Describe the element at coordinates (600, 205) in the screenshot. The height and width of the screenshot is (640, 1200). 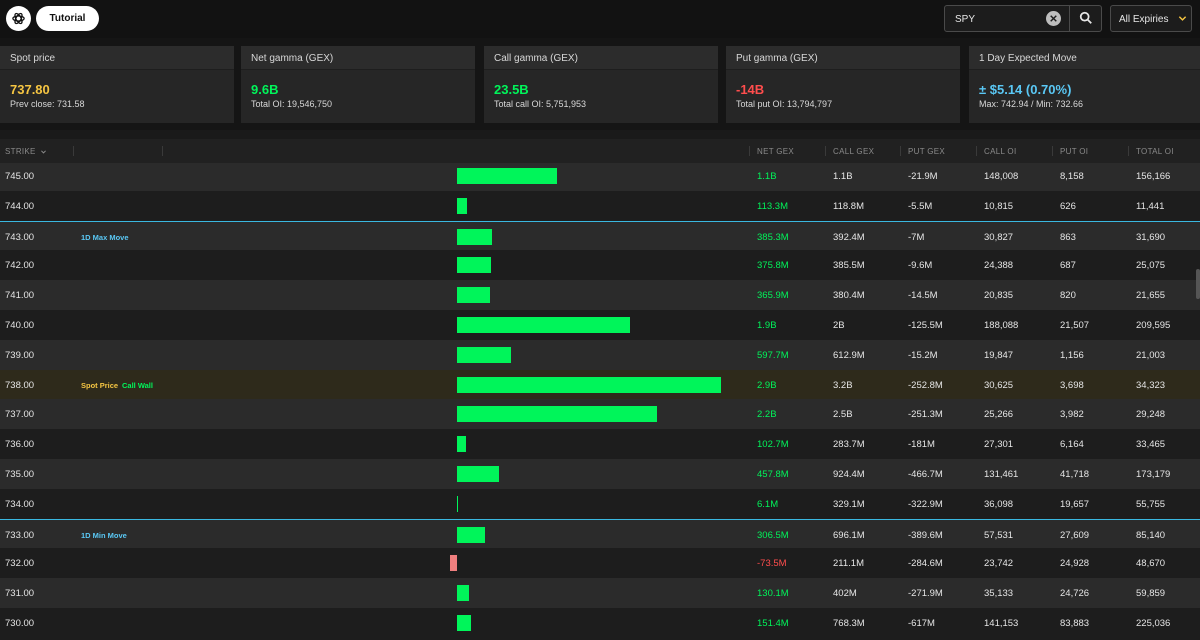
I see `table-row: 744.00 113.3M 118.8M -5.5M 10,815 626 11,441` at that location.